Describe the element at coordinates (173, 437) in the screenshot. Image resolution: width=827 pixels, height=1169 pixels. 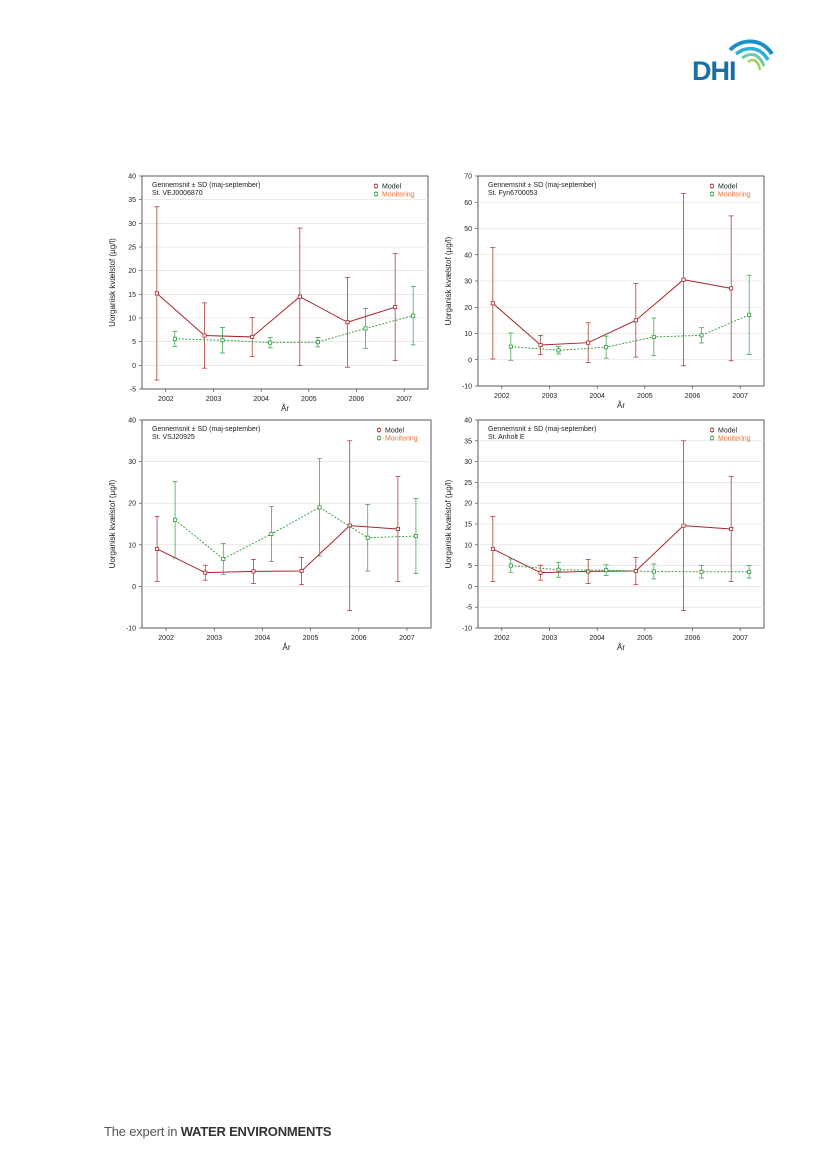
I see `chart-subtitle: St. VSJ20925` at that location.